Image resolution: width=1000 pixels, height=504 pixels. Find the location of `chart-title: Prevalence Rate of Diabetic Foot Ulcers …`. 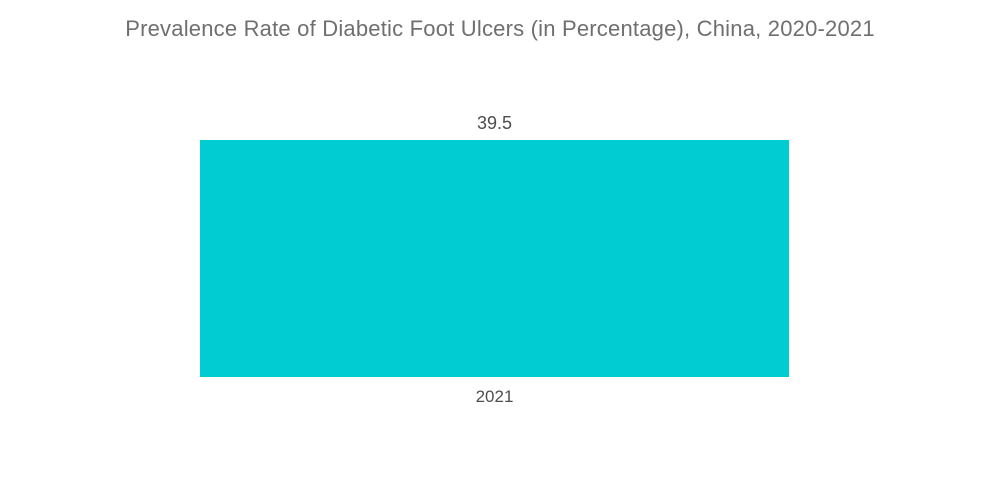

chart-title: Prevalence Rate of Diabetic Foot Ulcers … is located at coordinates (500, 28).